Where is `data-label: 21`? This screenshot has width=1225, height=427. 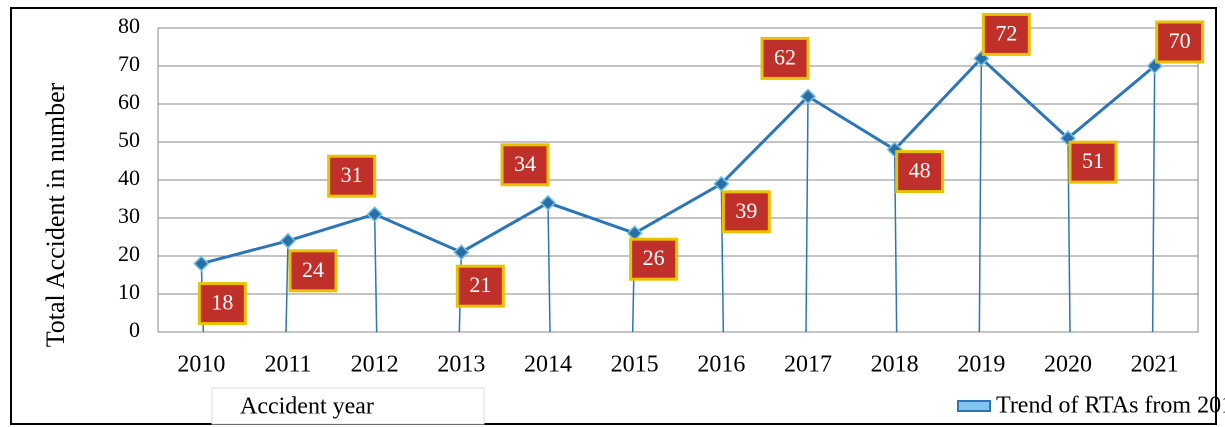 data-label: 21 is located at coordinates (480, 284).